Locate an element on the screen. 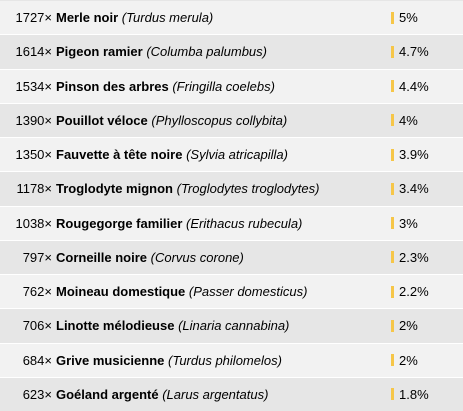 This screenshot has width=463, height=411. species-latin-name: (Fringilla coelebs) is located at coordinates (223, 86).